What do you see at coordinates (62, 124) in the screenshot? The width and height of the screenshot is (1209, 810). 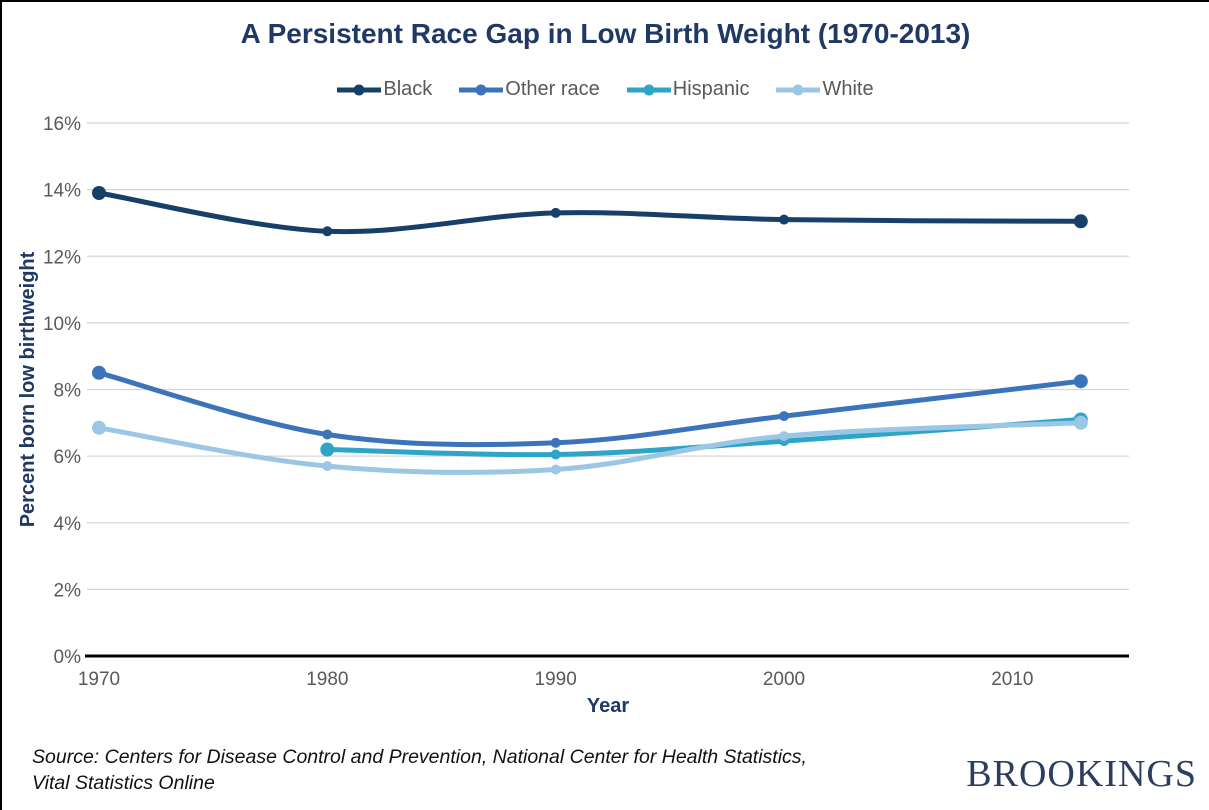 I see `y-tick-label: 16%` at bounding box center [62, 124].